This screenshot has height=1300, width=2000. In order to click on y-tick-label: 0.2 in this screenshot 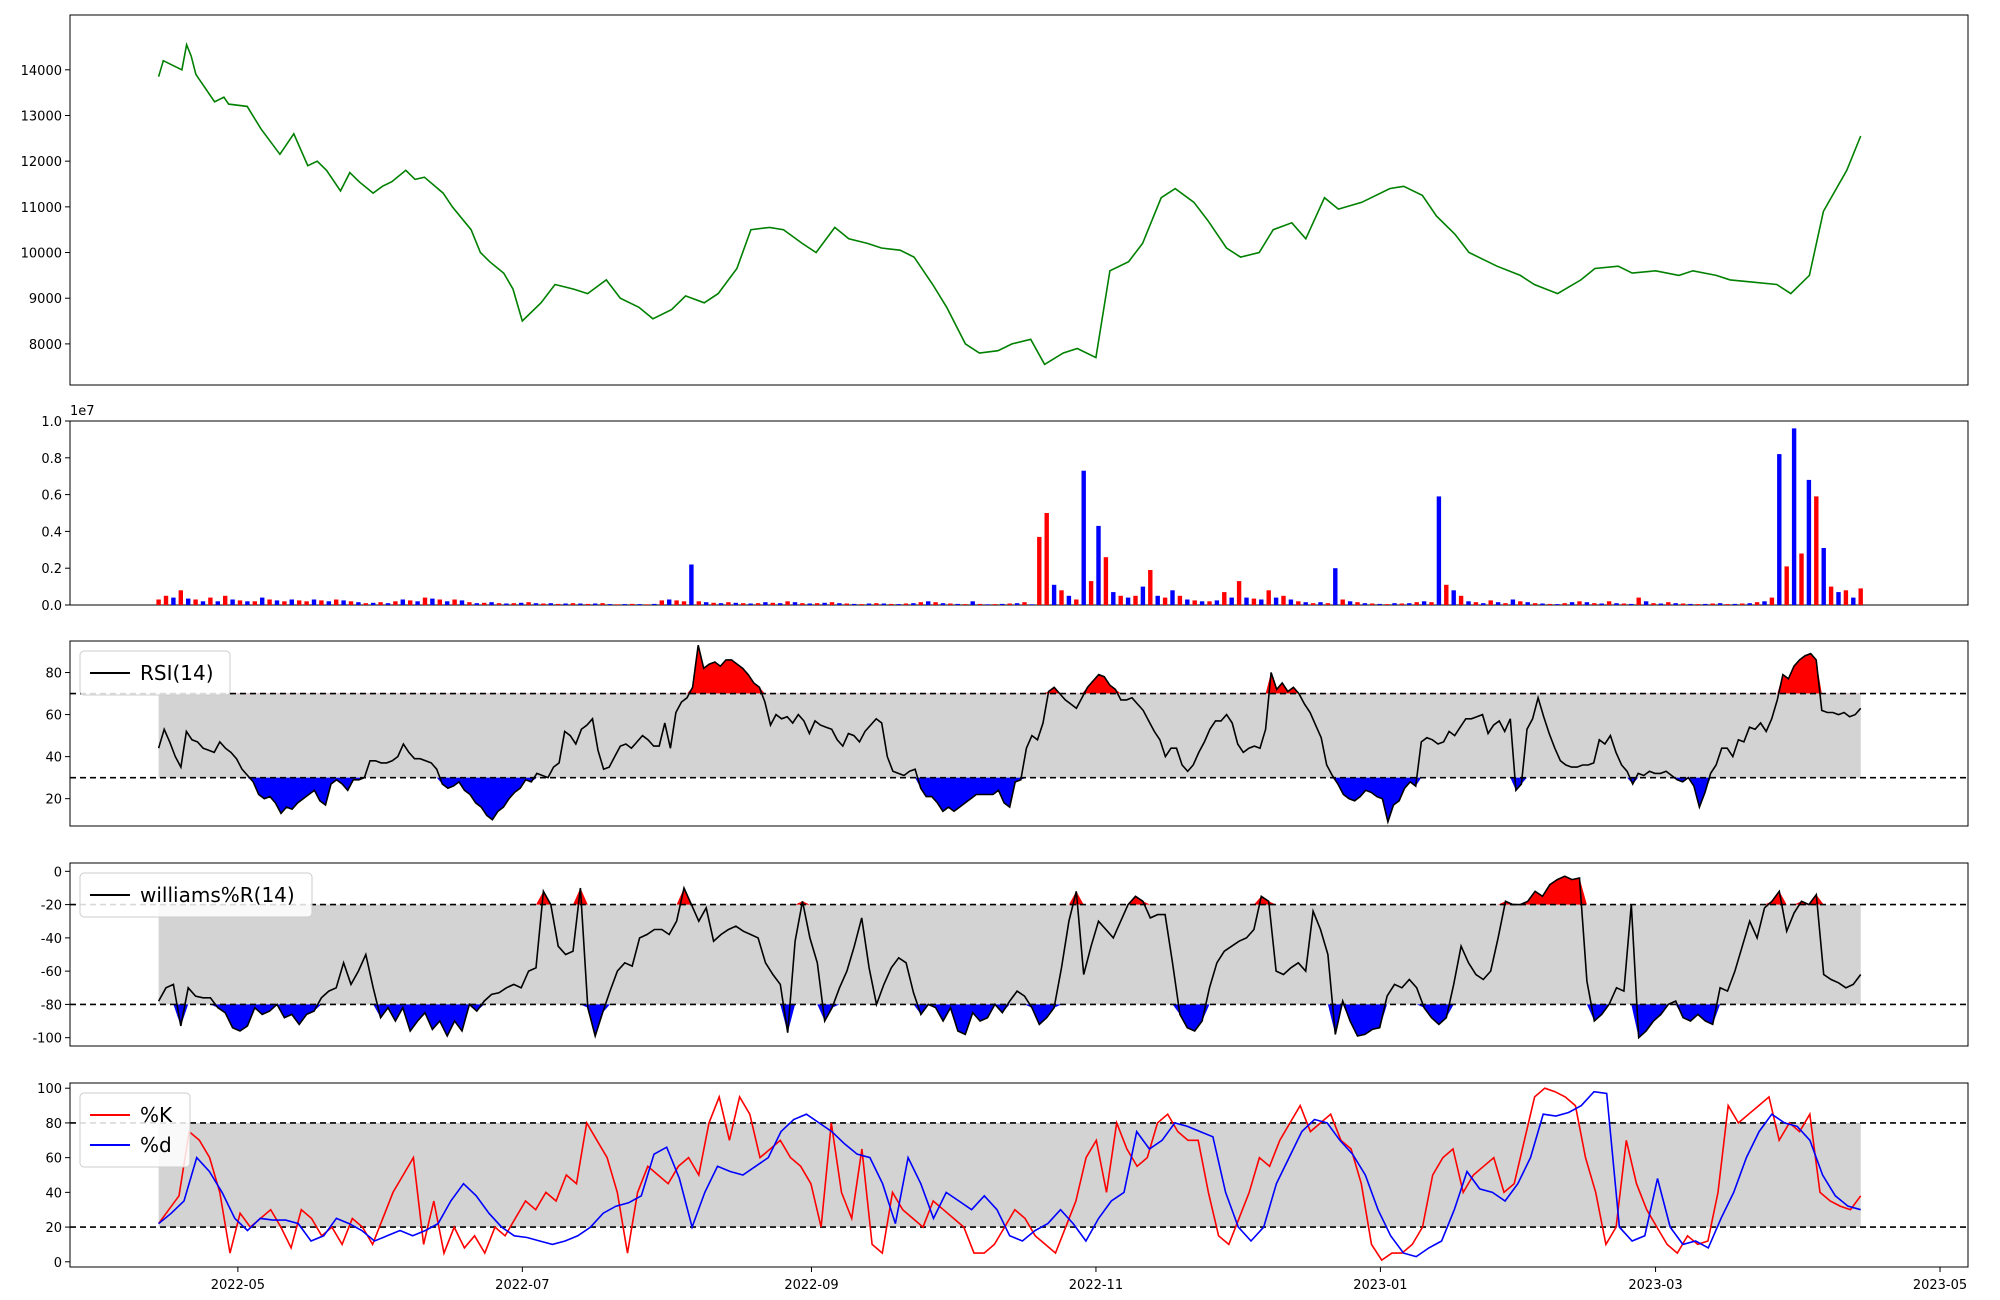, I will do `click(51, 569)`.